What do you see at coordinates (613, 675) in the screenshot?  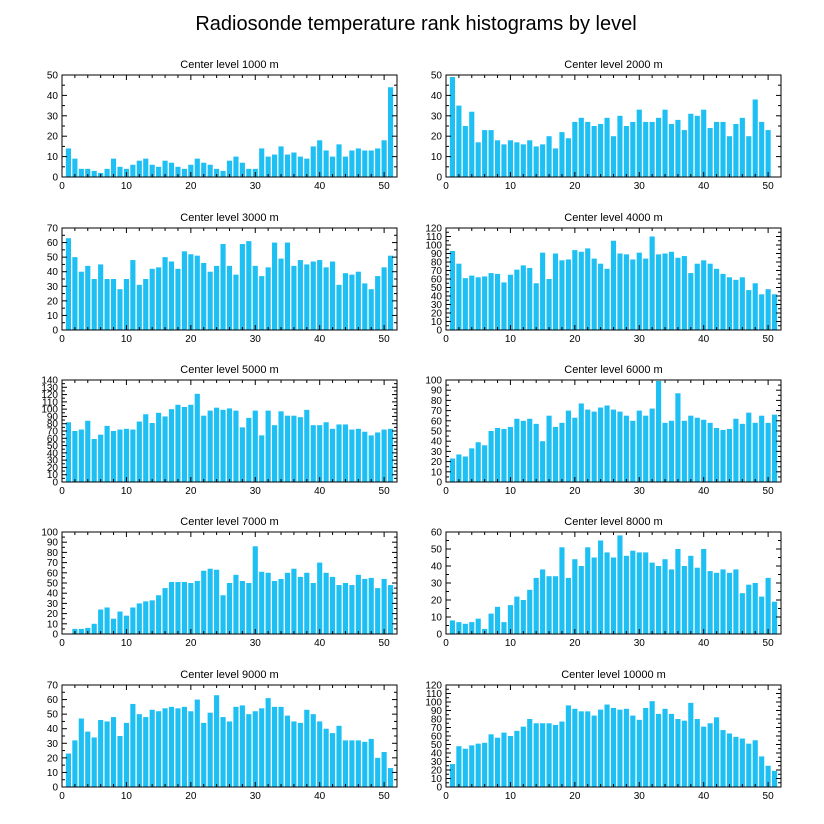 I see `panel-title: Center level 10000 m` at bounding box center [613, 675].